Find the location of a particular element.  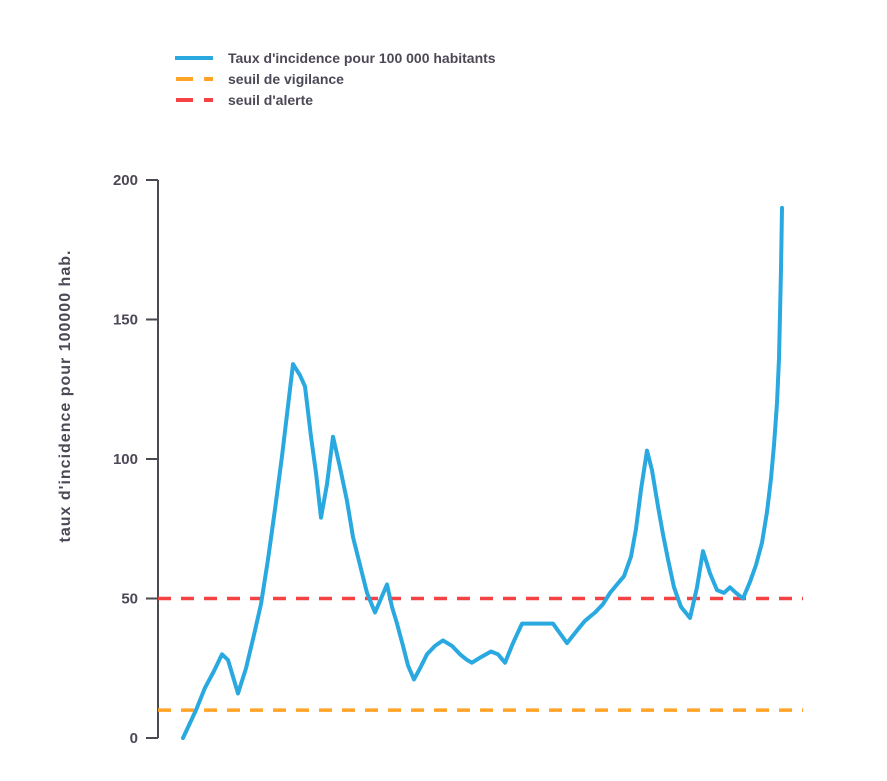

legend-label-incidence: Taux d'incidence pour 100 000 habitants is located at coordinates (362, 57).